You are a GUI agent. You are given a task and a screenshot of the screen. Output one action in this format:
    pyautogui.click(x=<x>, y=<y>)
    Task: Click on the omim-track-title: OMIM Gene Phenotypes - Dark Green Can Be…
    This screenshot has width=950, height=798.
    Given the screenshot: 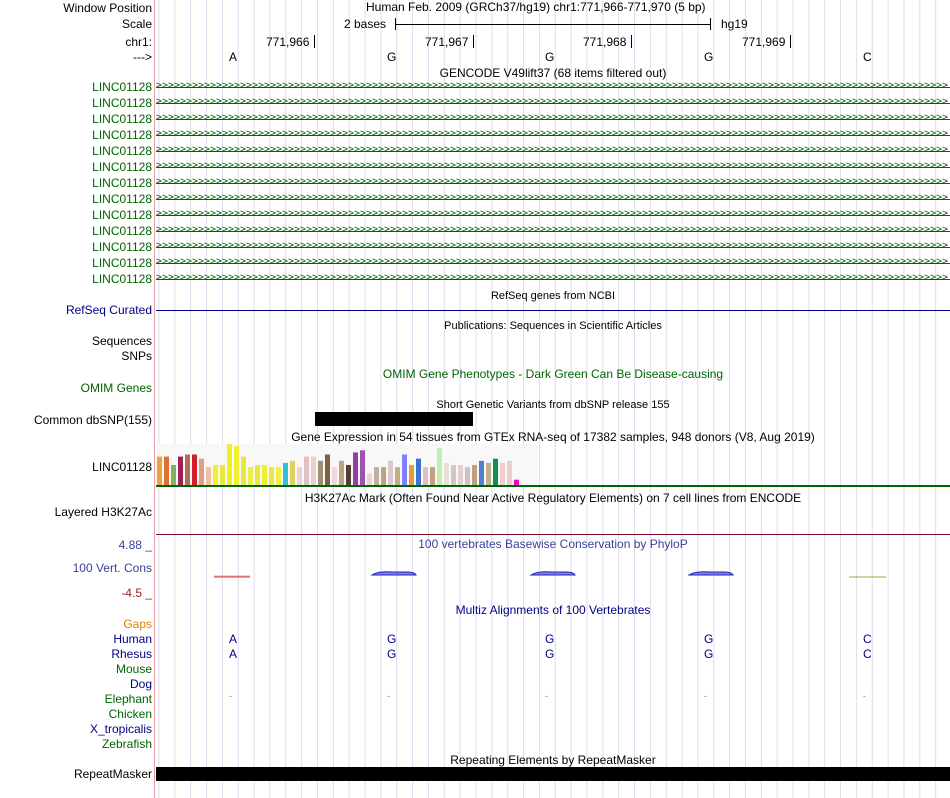 What is the action you would take?
    pyautogui.click(x=553, y=374)
    